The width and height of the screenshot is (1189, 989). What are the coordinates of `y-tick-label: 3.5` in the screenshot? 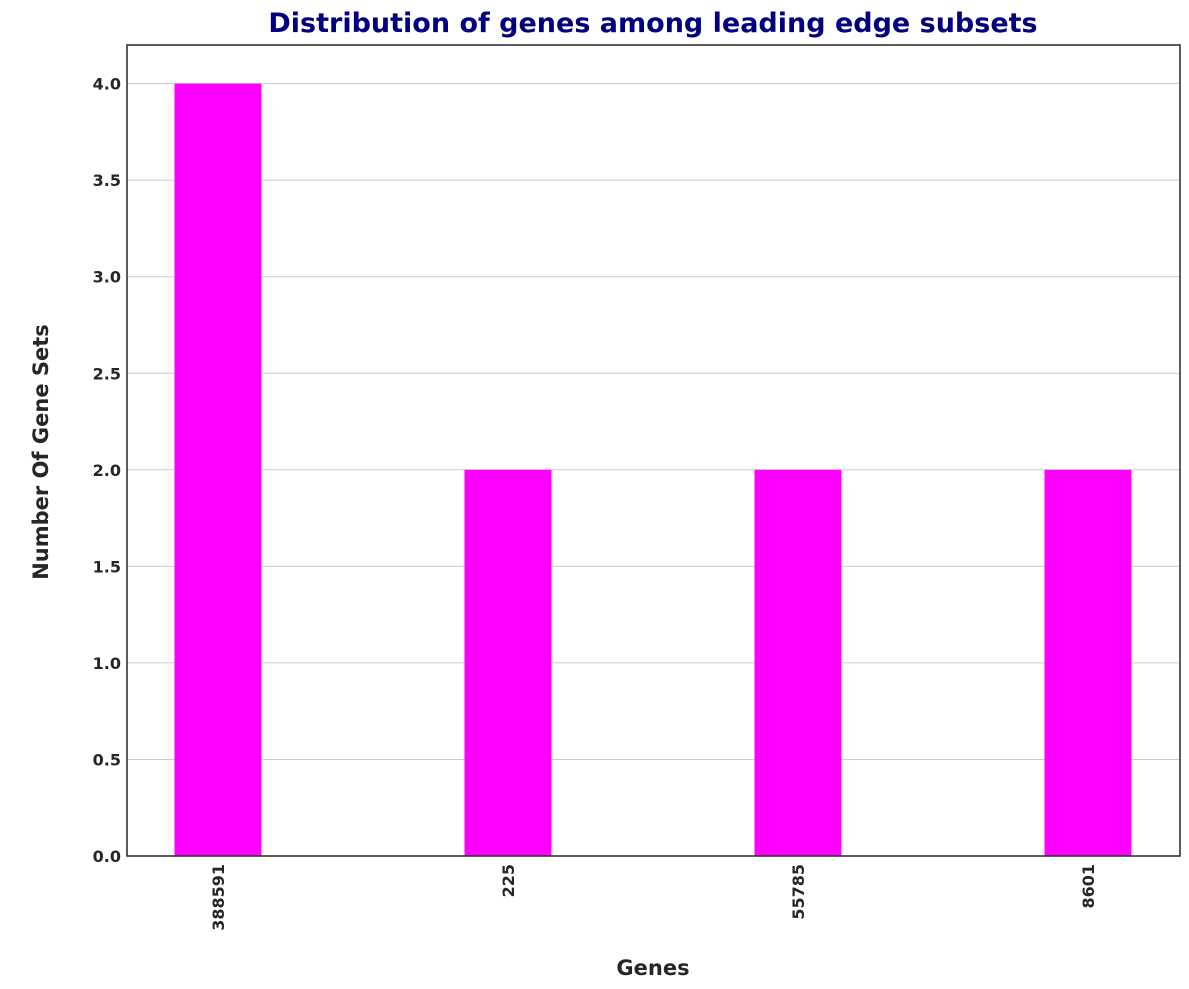 It's located at (107, 180).